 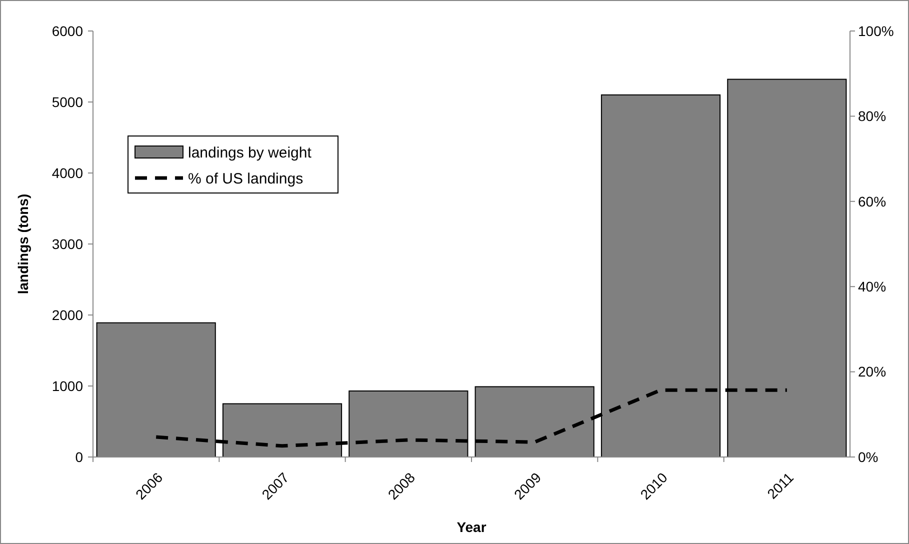 I want to click on y2-tick-label: 100%, so click(x=876, y=30).